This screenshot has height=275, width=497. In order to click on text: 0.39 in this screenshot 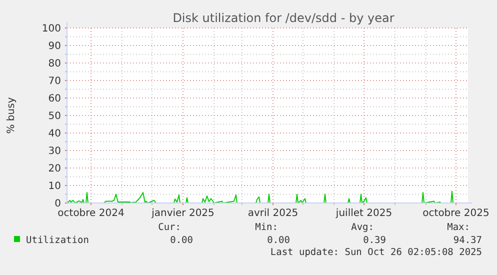, I will do `click(374, 240)`.